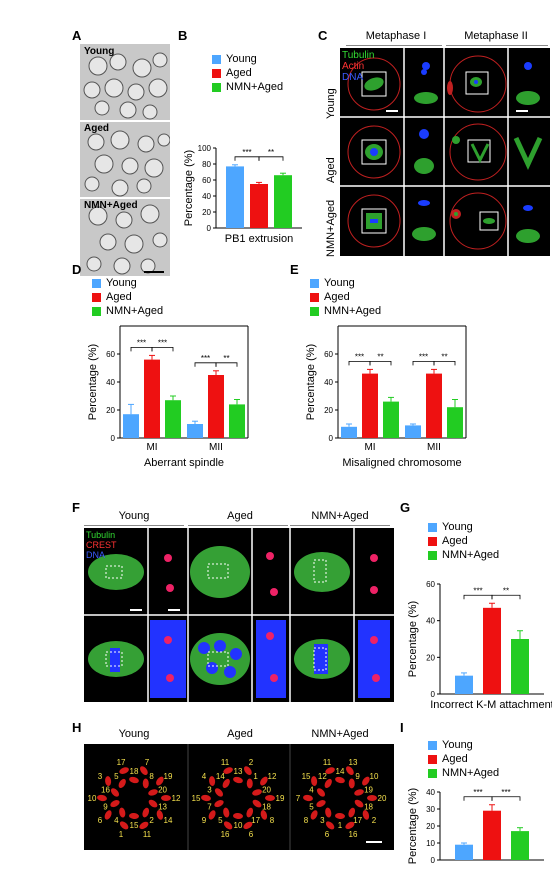 This screenshot has width=556, height=873. I want to click on chromosome-number: 9, so click(204, 820).